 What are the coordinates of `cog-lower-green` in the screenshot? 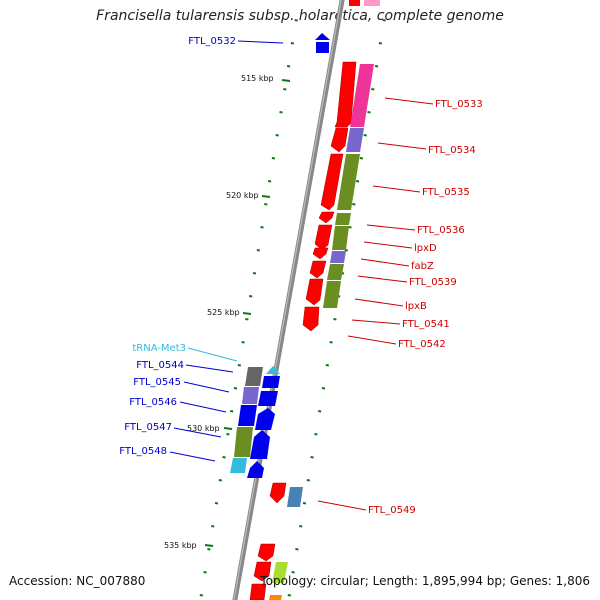 It's located at (280, 572).